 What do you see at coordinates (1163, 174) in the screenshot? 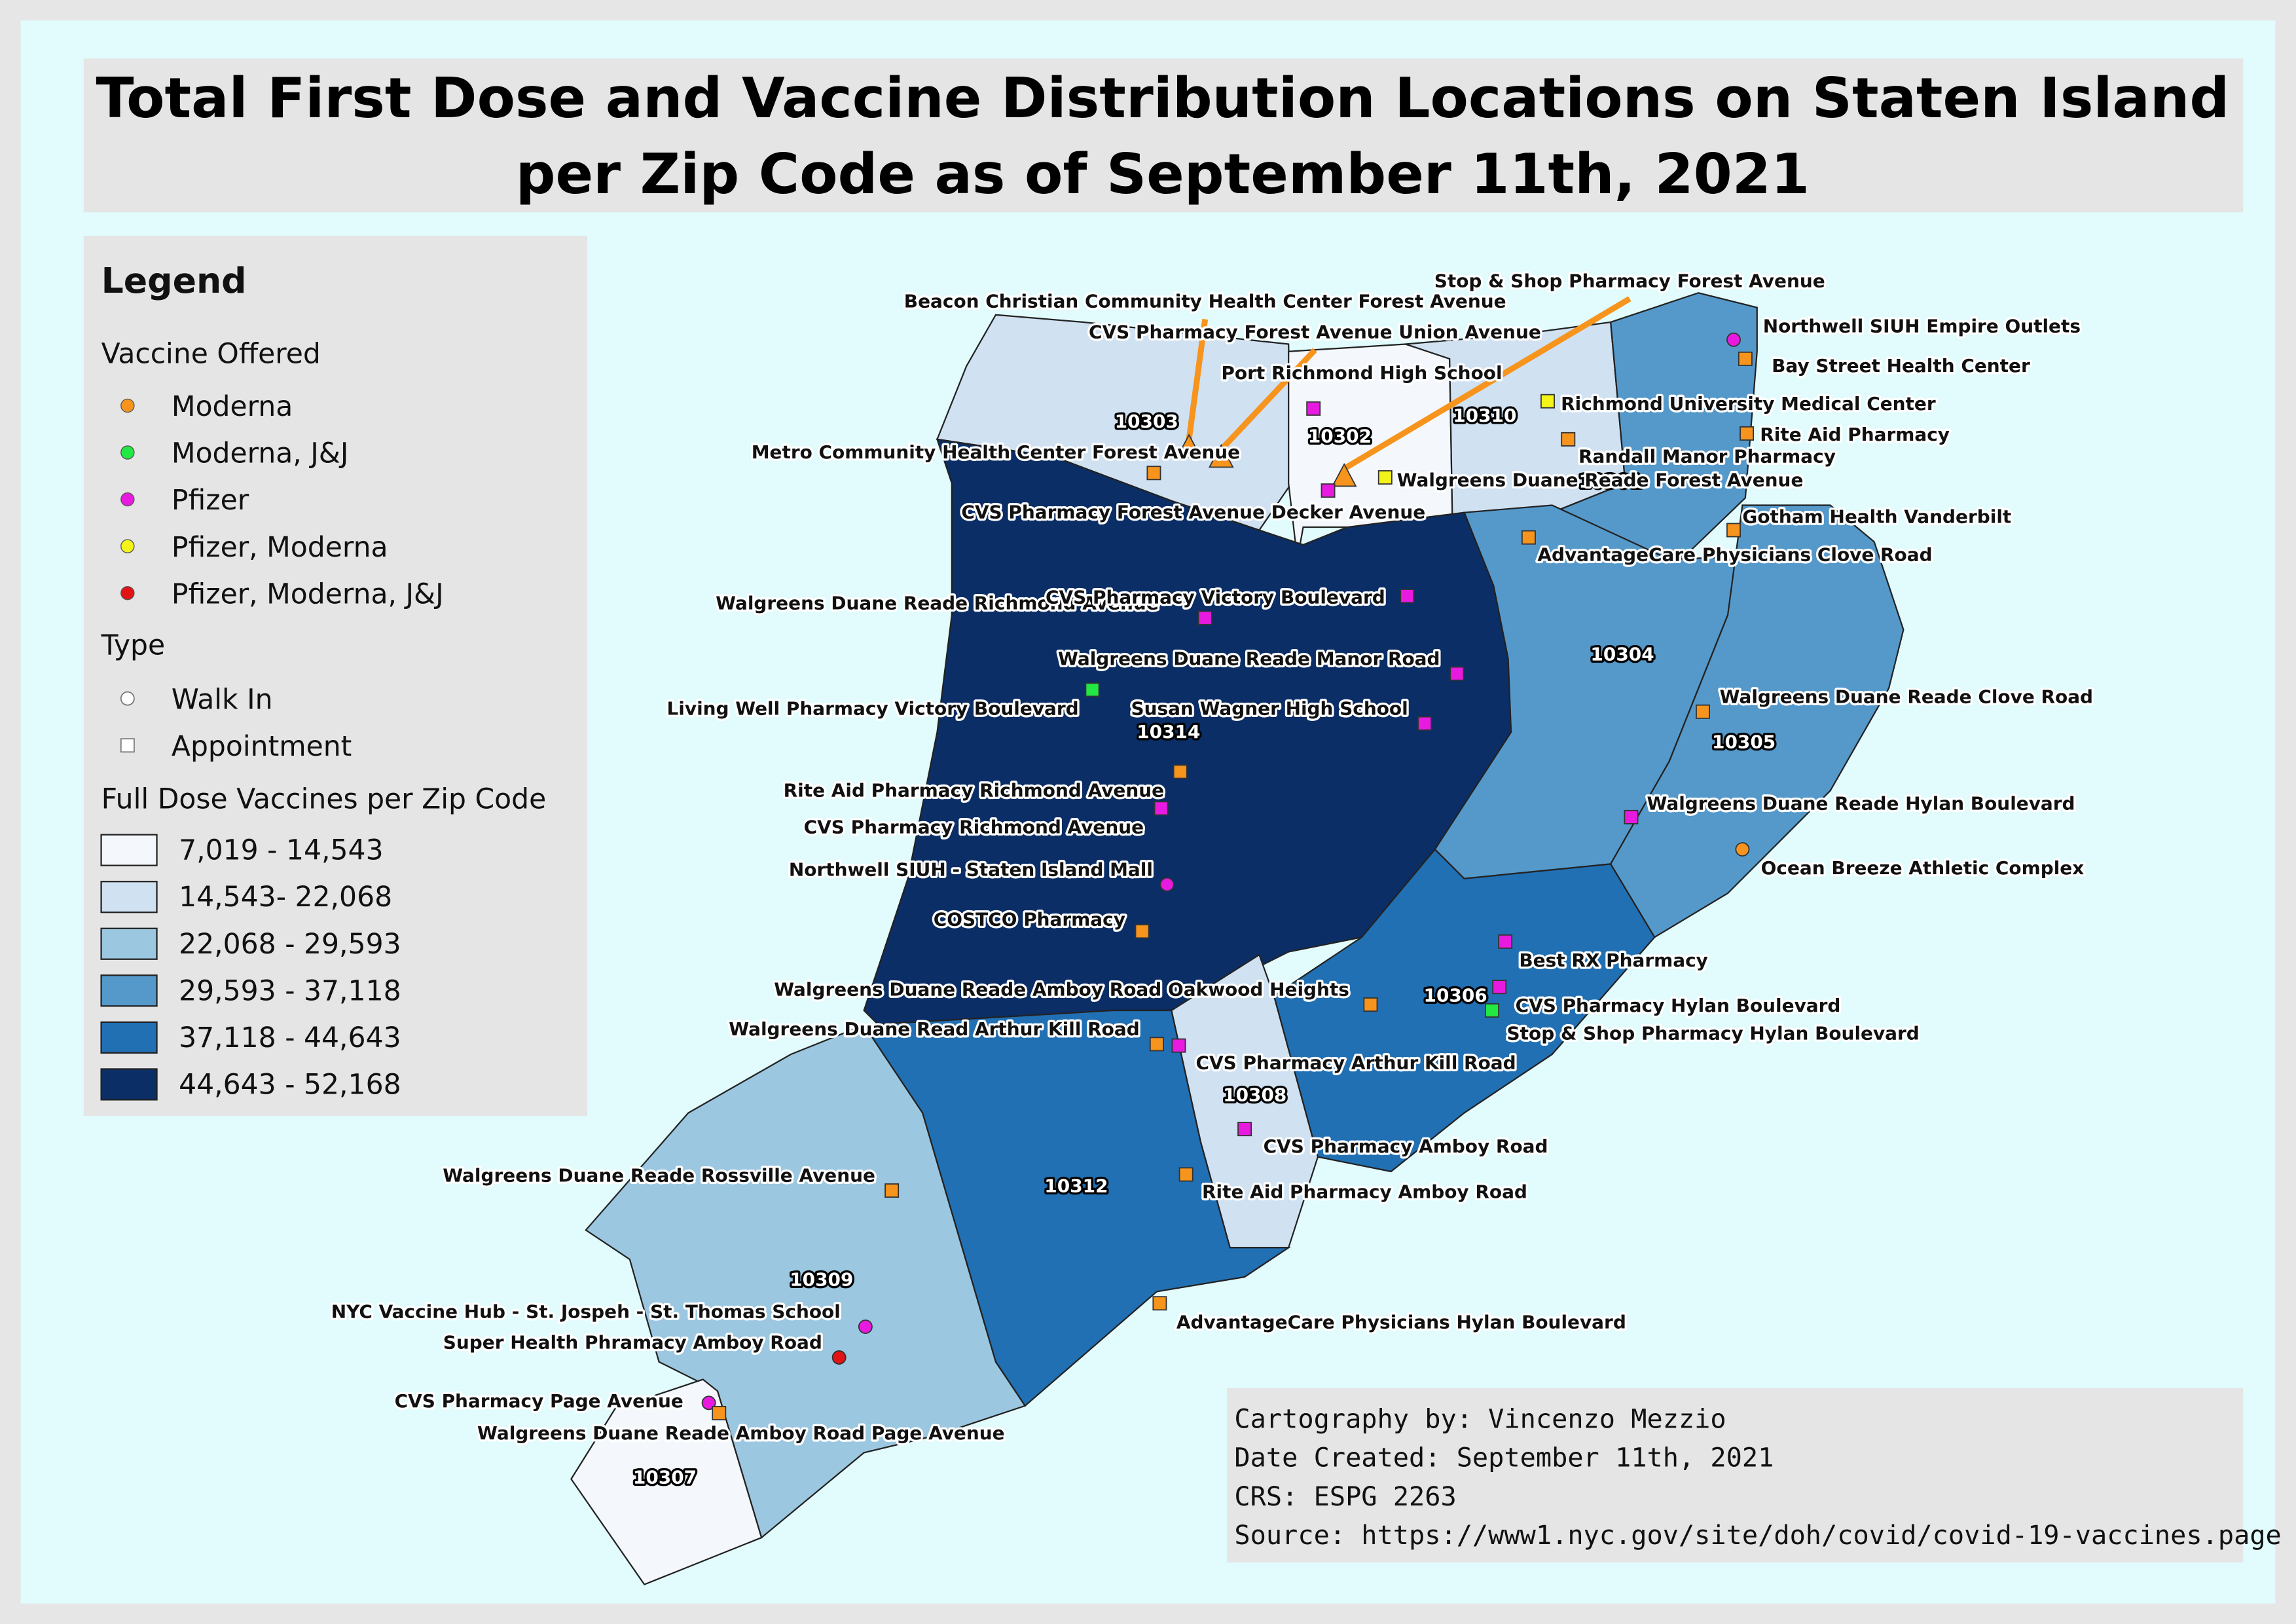
I see `title-line: per Zip Code as of September 11th, 2021` at bounding box center [1163, 174].